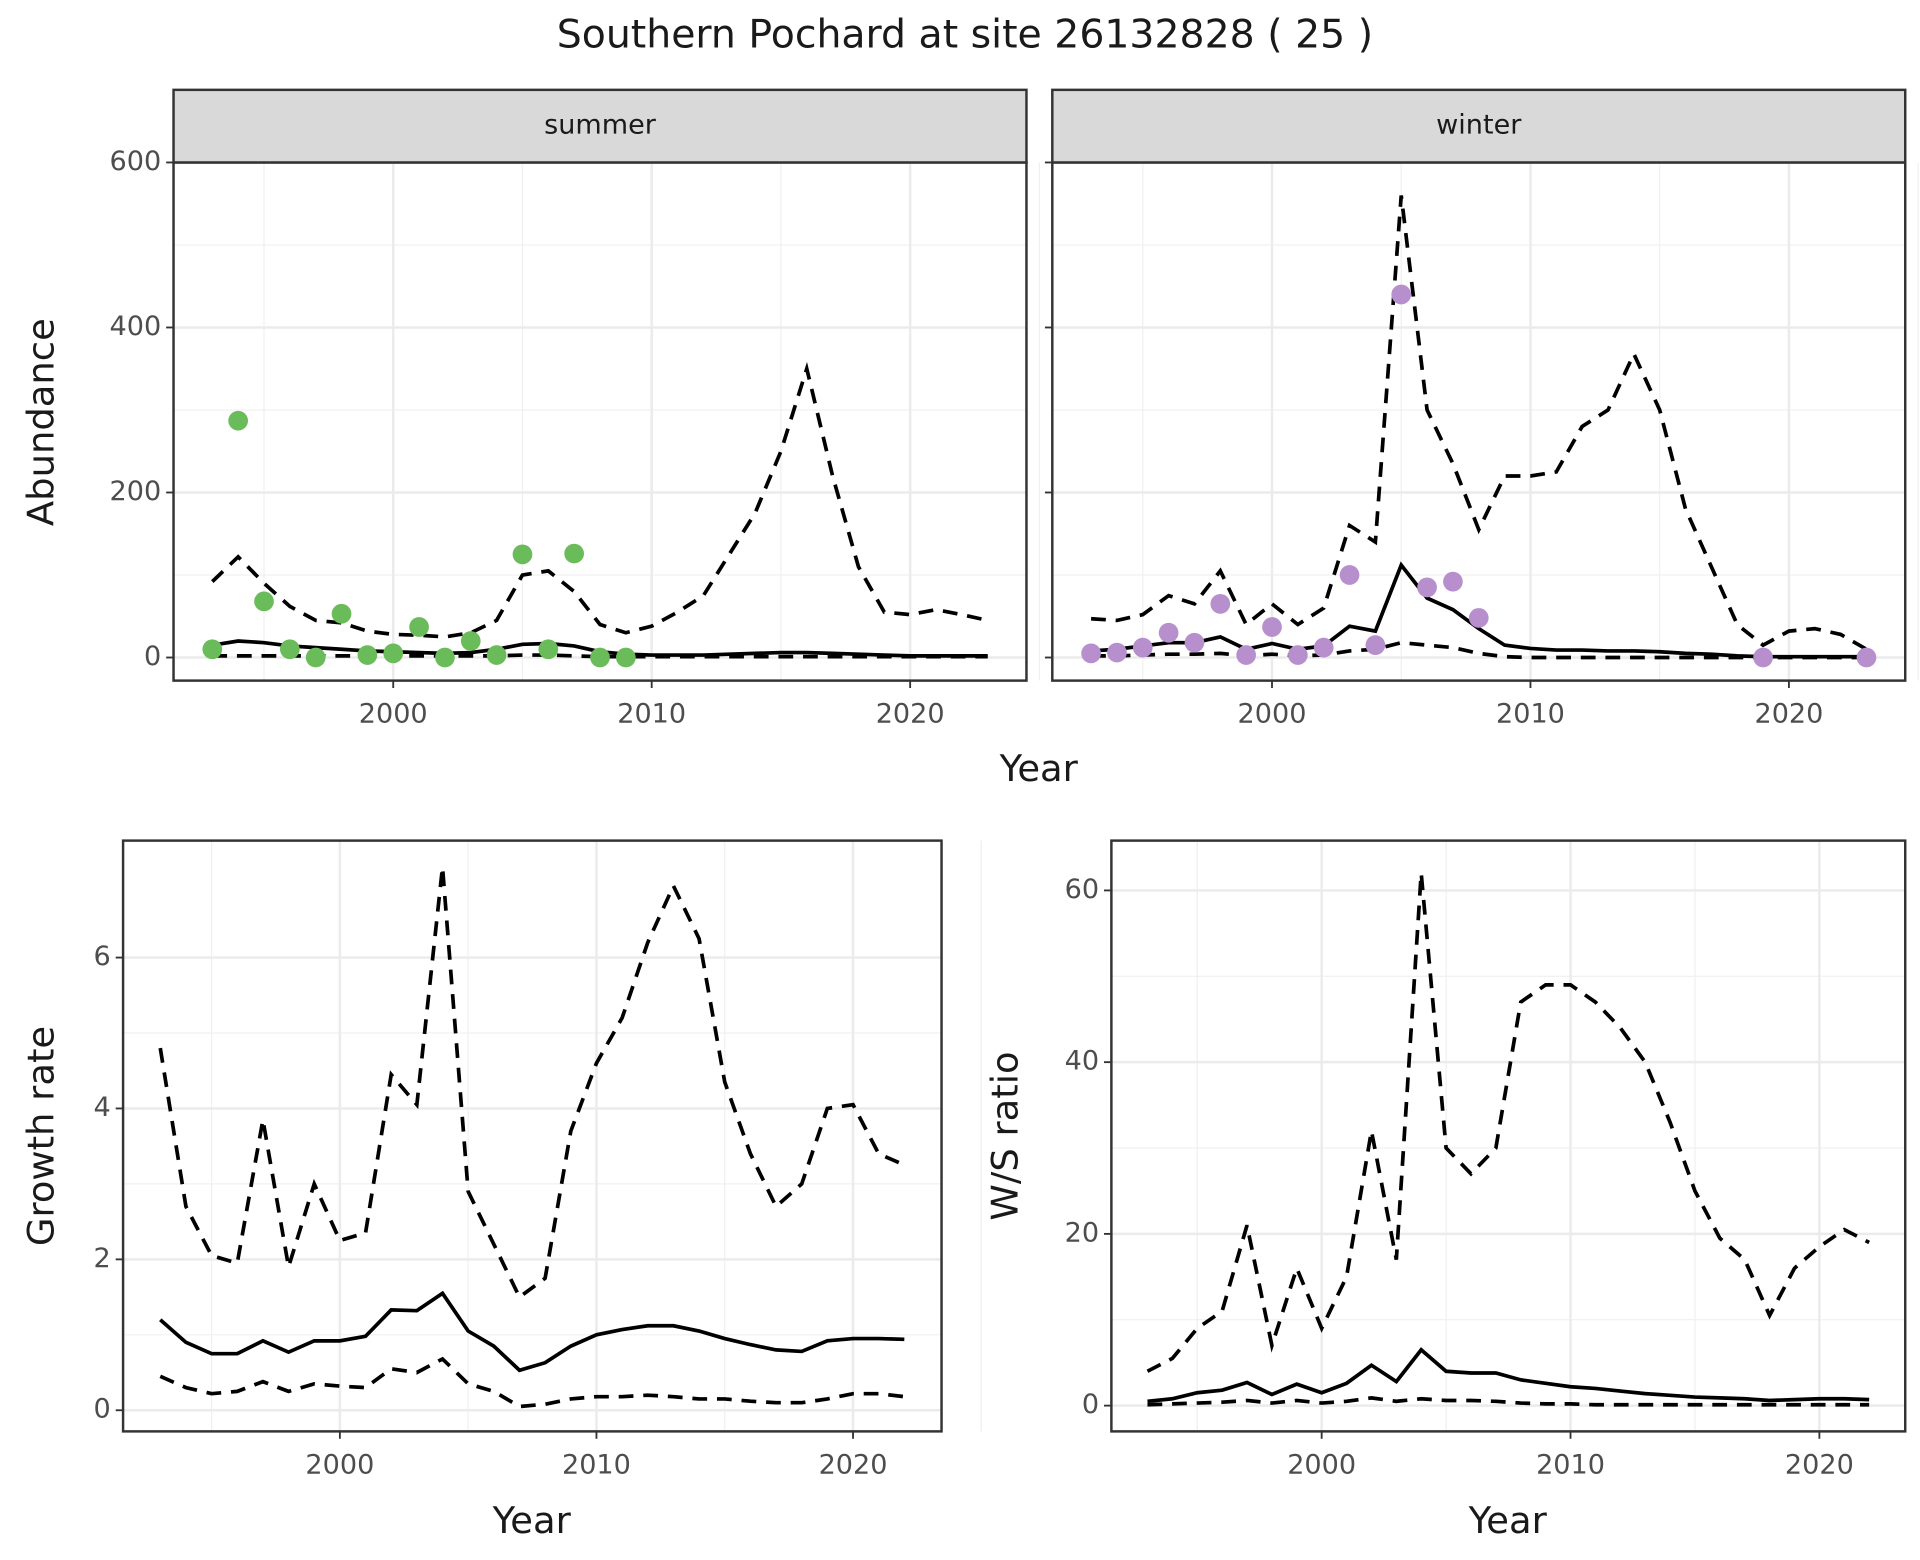 Image resolution: width=1920 pixels, height=1560 pixels. What do you see at coordinates (136, 491) in the screenshot?
I see `y-tick-label: 200` at bounding box center [136, 491].